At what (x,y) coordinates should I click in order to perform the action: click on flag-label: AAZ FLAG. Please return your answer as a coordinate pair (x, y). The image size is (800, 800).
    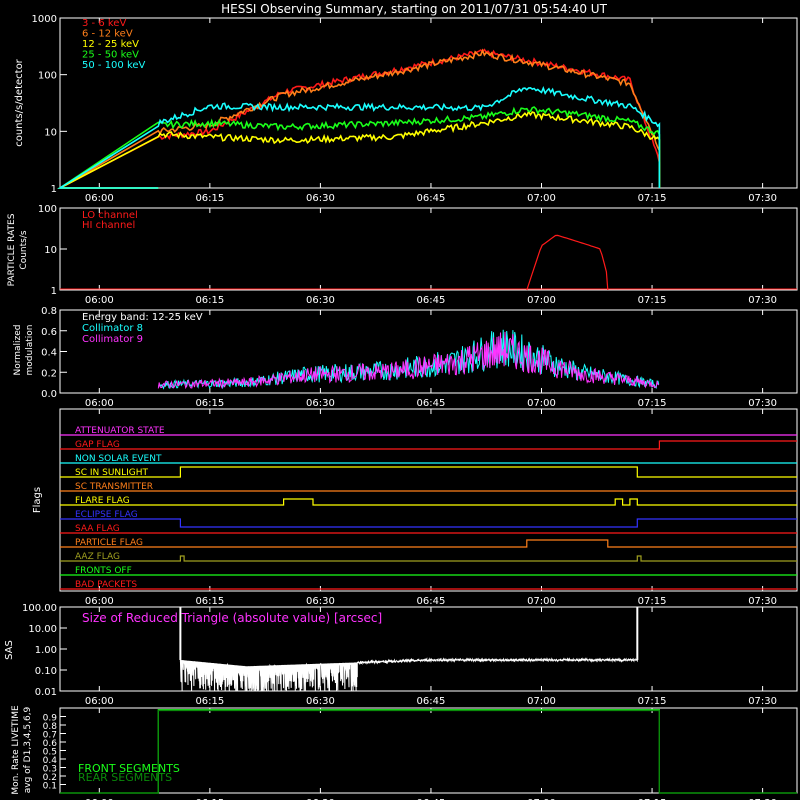
    Looking at the image, I should click on (97, 557).